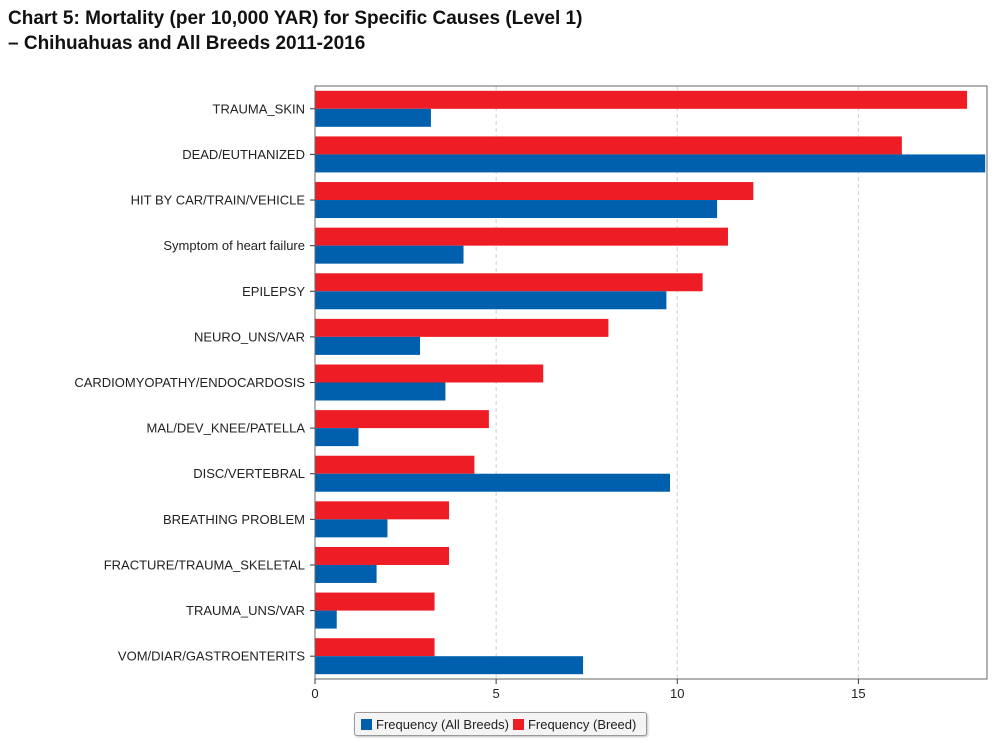  I want to click on bar-all-breeds-vom-diar-gastroenterits, so click(449, 665).